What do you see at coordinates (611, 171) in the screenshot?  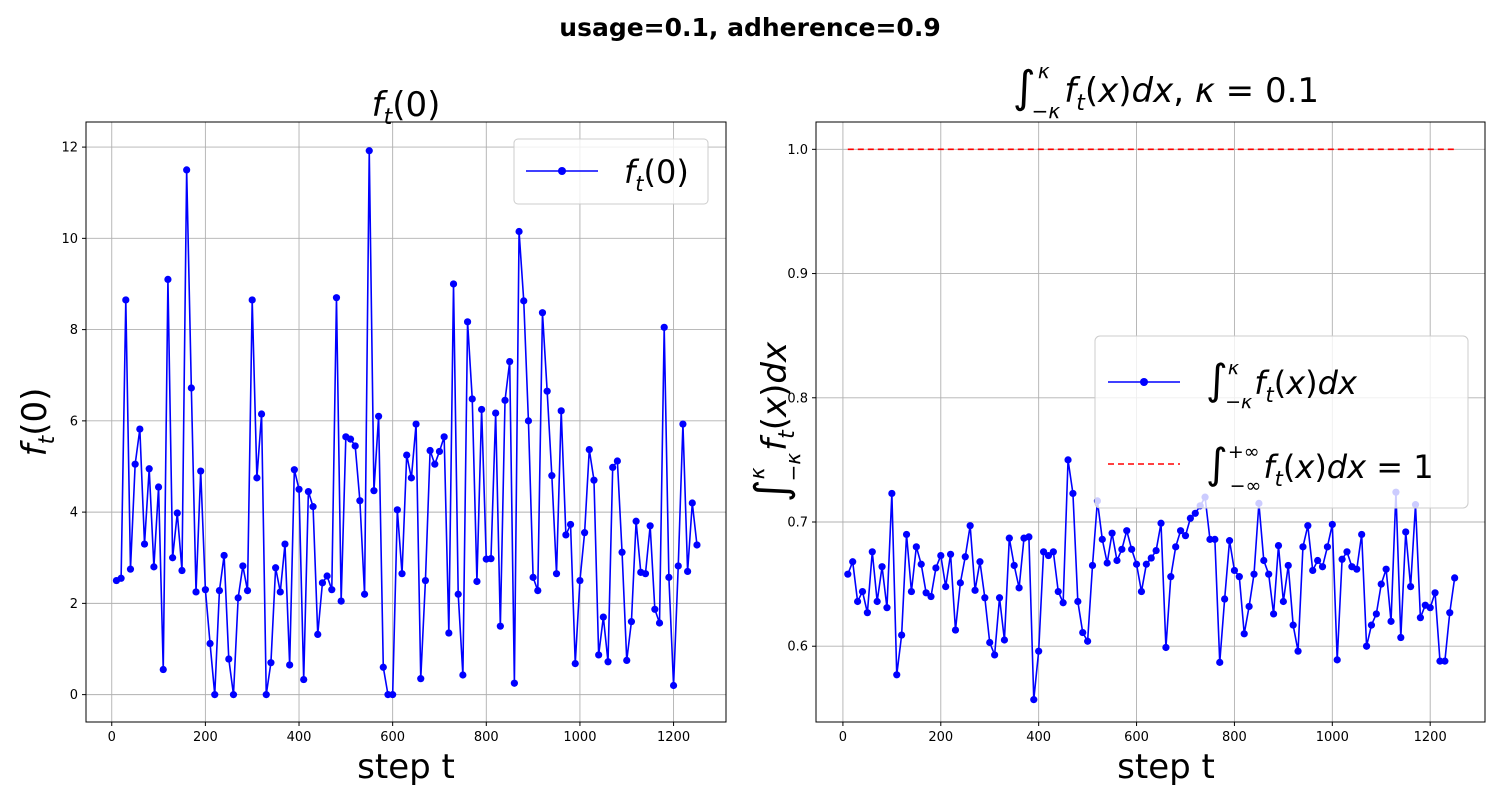 I see `left-legend-box` at bounding box center [611, 171].